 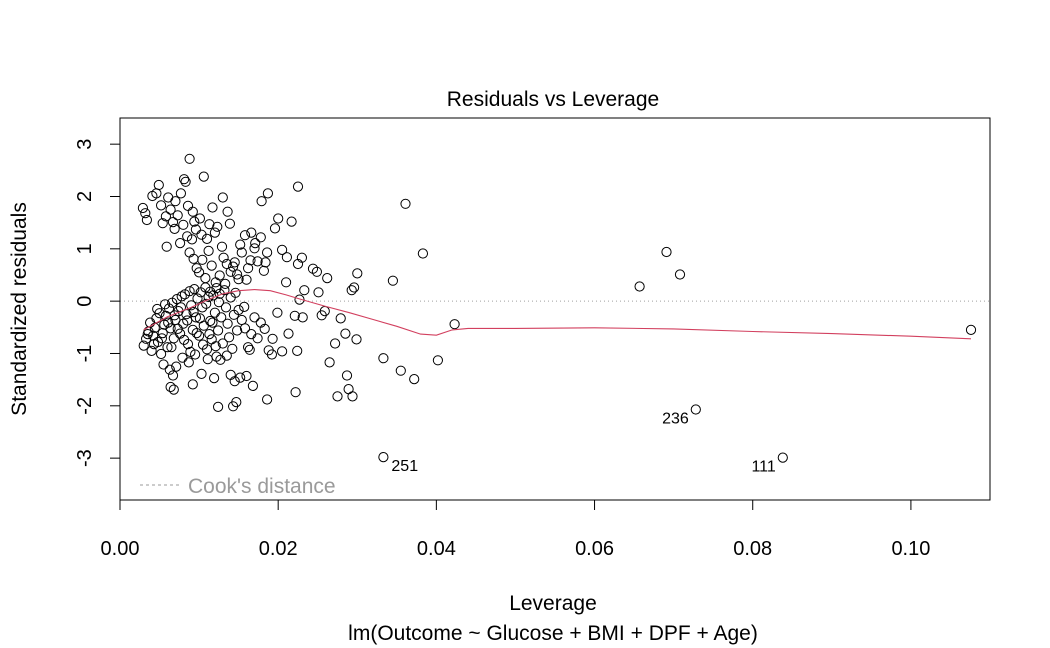 What do you see at coordinates (553, 99) in the screenshot?
I see `chart-title: Residuals vs Leverage` at bounding box center [553, 99].